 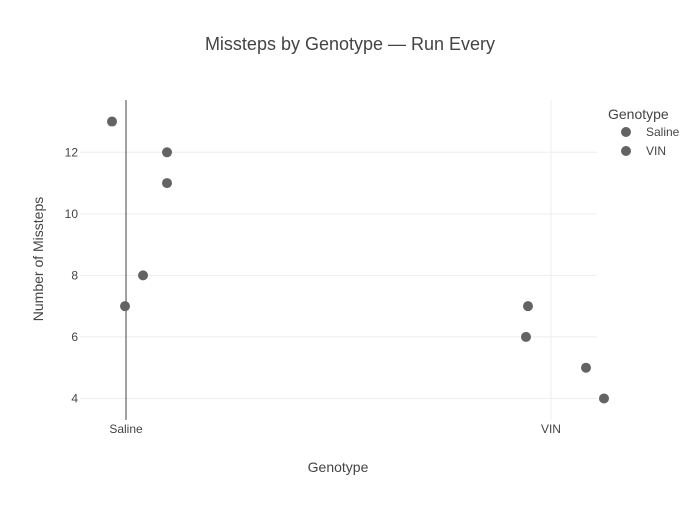 What do you see at coordinates (663, 132) in the screenshot?
I see `legend-label-saline: Saline` at bounding box center [663, 132].